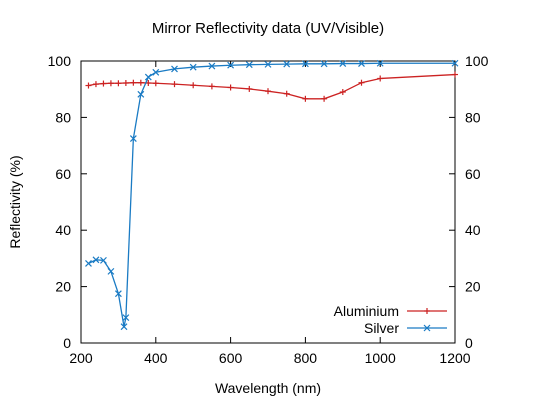  Describe the element at coordinates (473, 230) in the screenshot. I see `y-tick-label-right-2: 40` at that location.